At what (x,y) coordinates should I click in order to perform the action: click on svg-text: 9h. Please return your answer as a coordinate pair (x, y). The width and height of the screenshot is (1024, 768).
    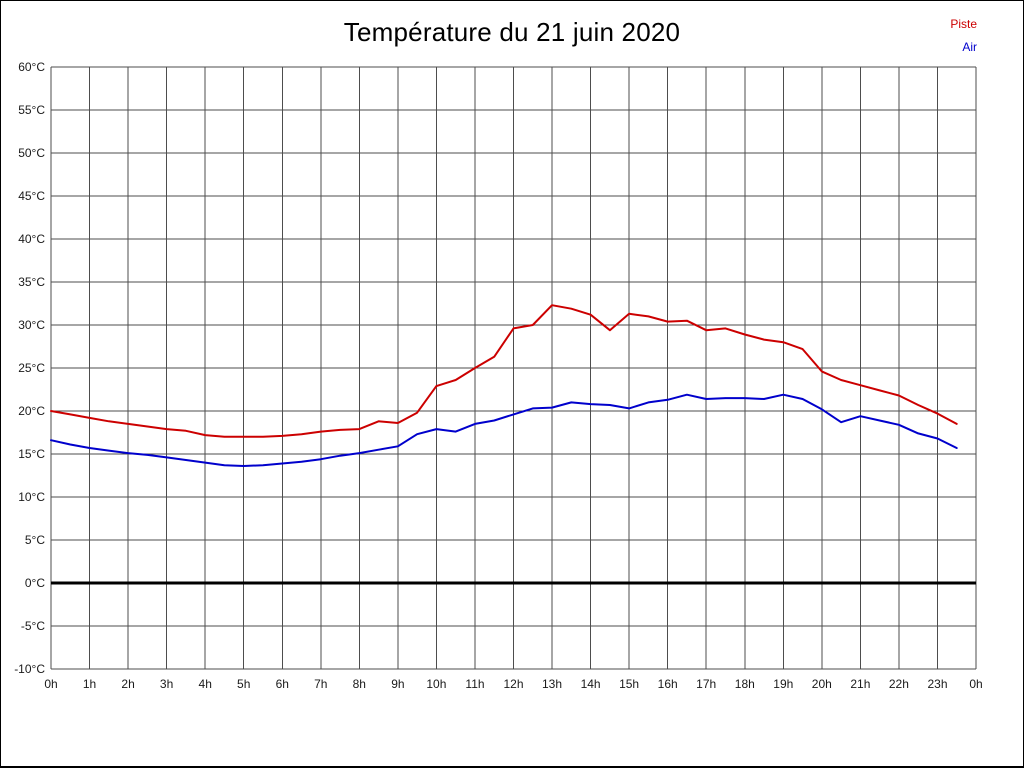
    Looking at the image, I should click on (397, 684).